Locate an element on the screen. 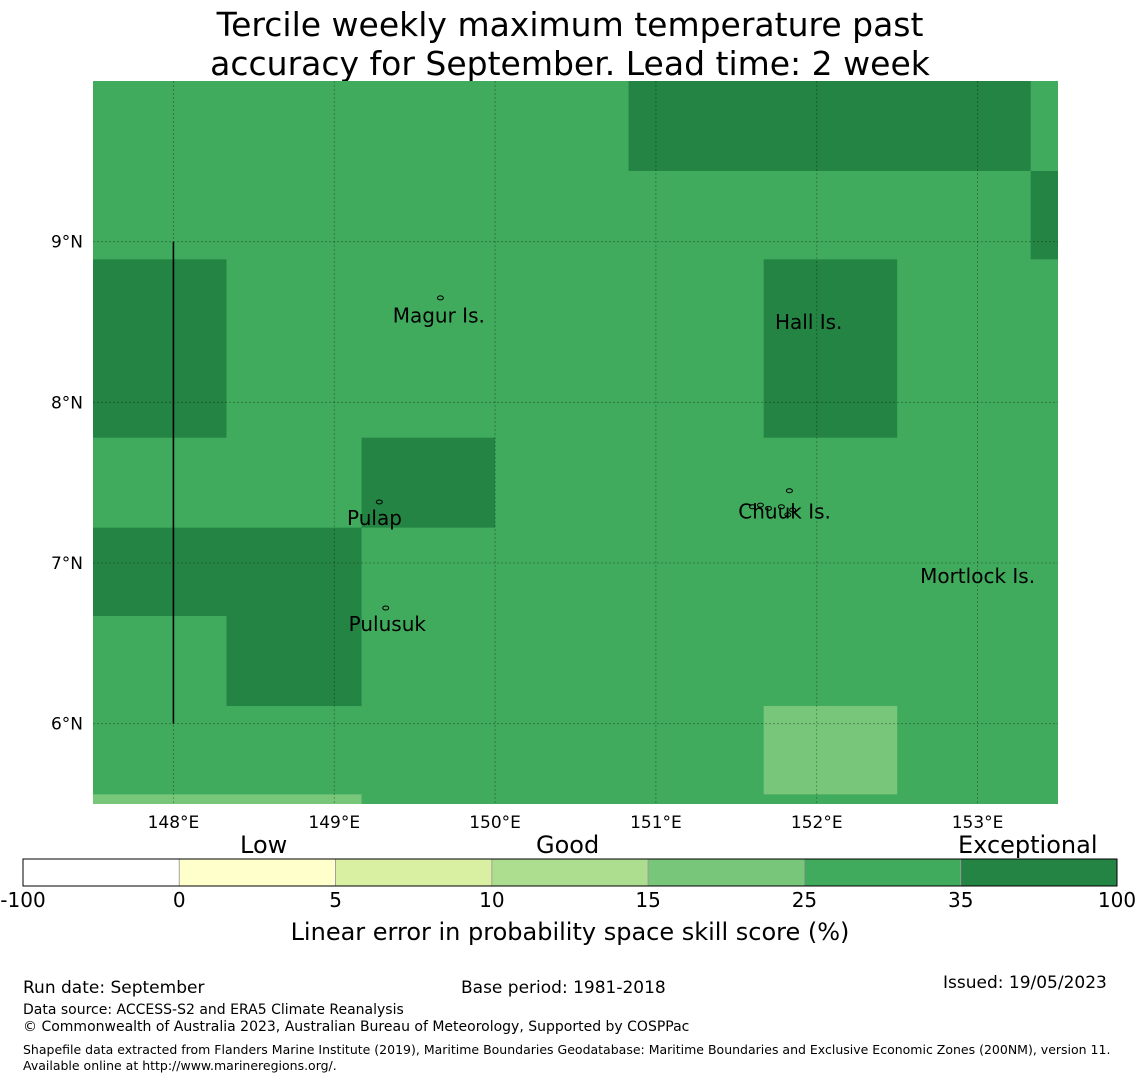  x-tick-label: 148°E is located at coordinates (174, 821).